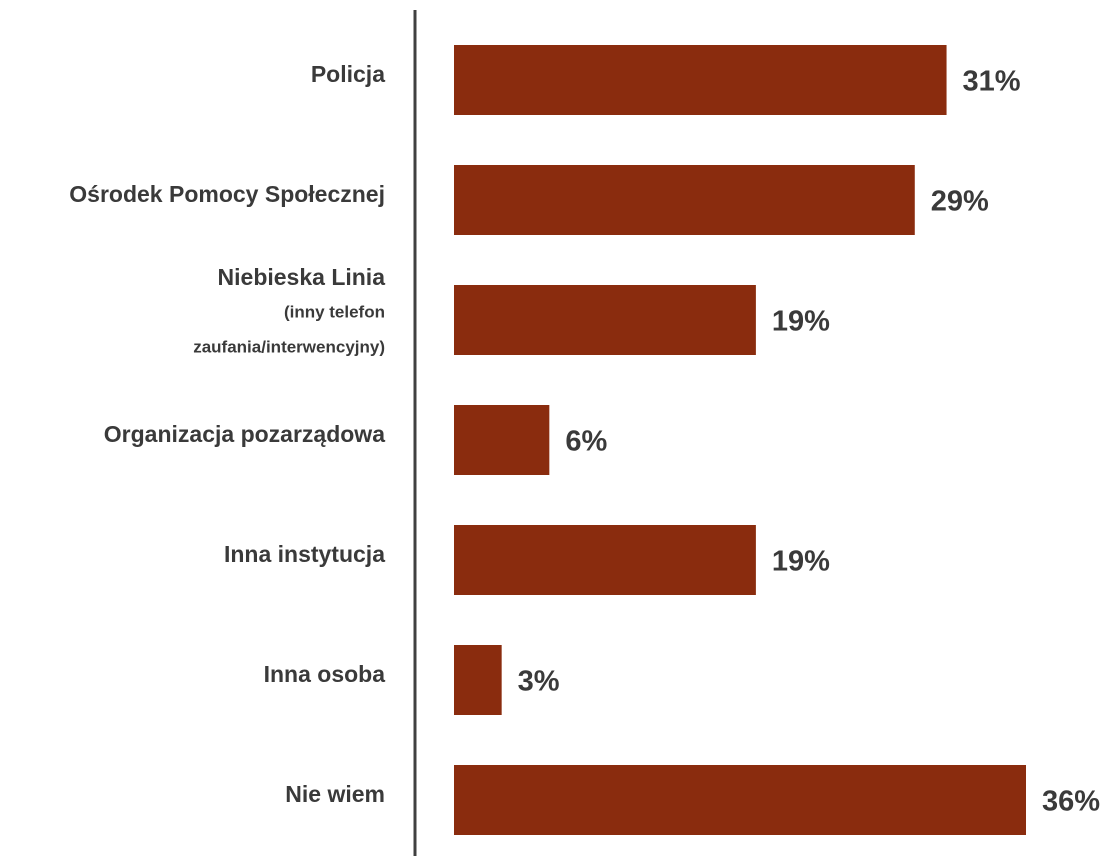  What do you see at coordinates (539, 682) in the screenshot?
I see `value-label: 3%` at bounding box center [539, 682].